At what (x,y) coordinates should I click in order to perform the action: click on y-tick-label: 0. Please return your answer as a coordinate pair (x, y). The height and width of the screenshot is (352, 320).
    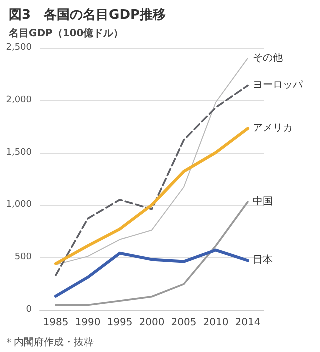
    Looking at the image, I should click on (29, 310).